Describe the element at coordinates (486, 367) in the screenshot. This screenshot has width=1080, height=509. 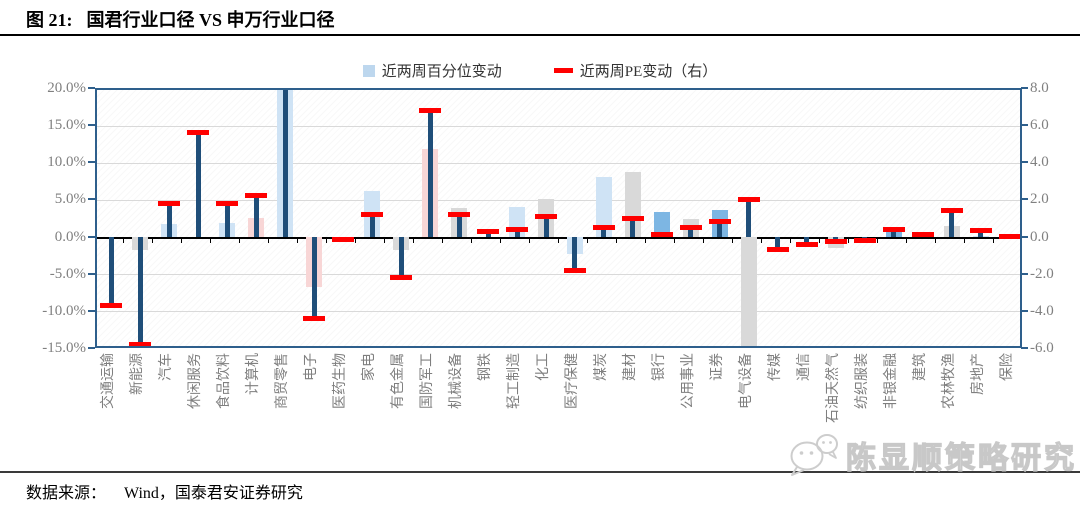
I see `x-label: 钢铁` at that location.